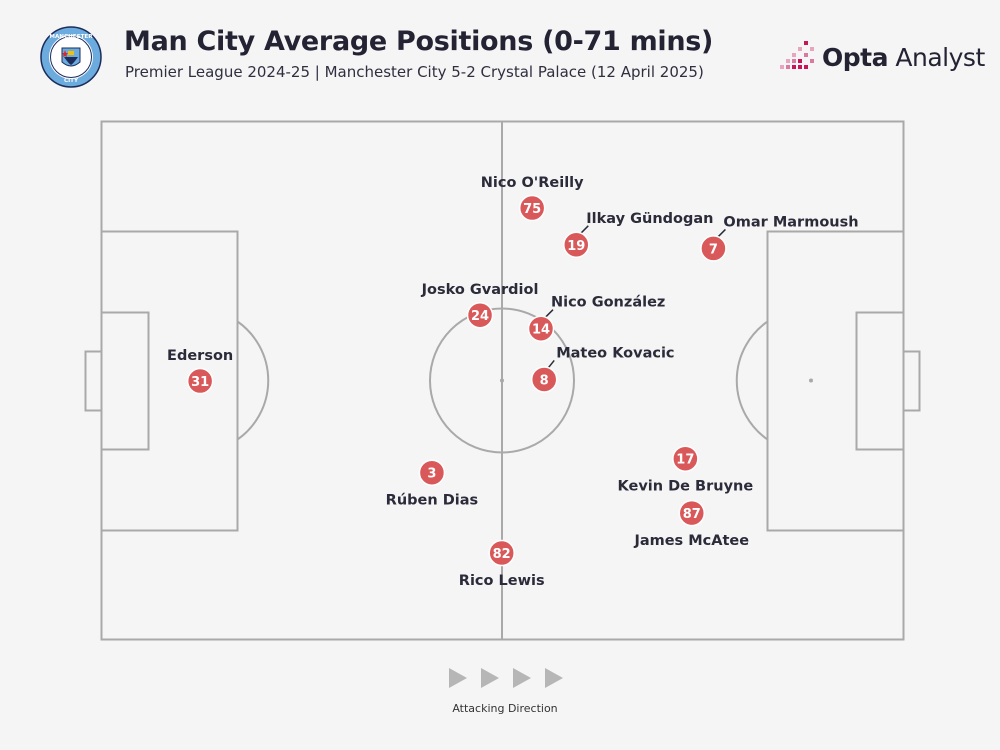 The image size is (1000, 750). What do you see at coordinates (649, 219) in the screenshot?
I see `player-name: Ilkay Gündogan` at bounding box center [649, 219].